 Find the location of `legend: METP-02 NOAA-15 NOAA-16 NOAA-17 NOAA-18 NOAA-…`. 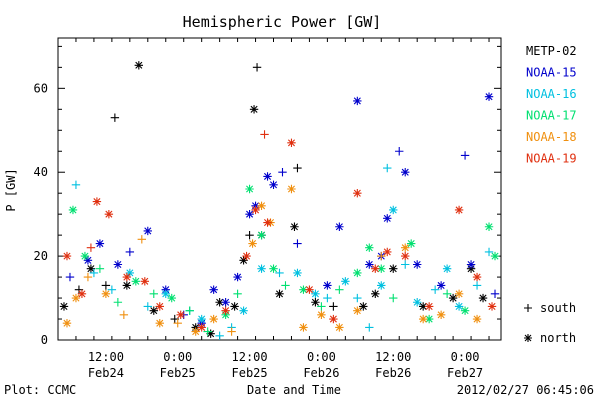

legend: METP-02 NOAA-15 NOAA-16 NOAA-17 NOAA-18 NOAA-… is located at coordinates (551, 105).